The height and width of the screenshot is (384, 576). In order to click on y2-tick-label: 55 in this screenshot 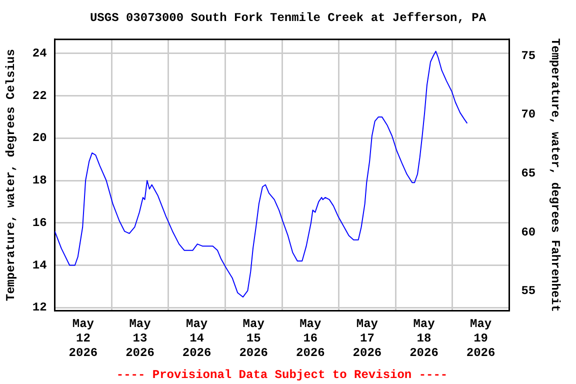, I will do `click(528, 291)`.